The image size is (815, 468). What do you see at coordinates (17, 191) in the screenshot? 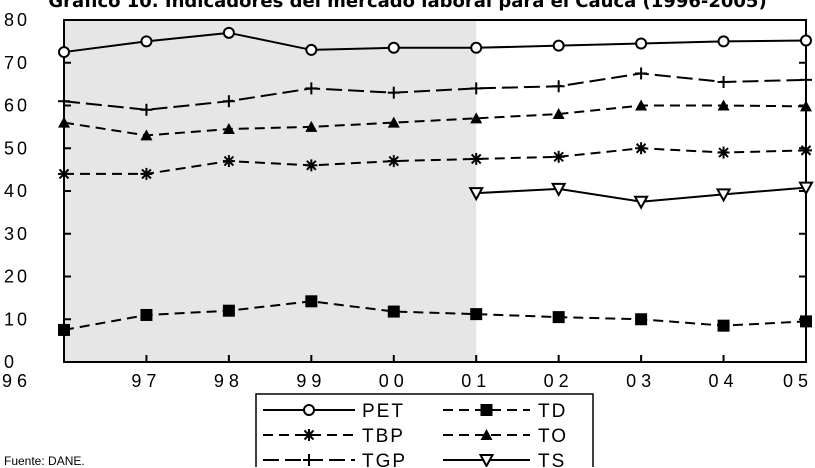
I see `y-tick-label: 40` at bounding box center [17, 191].